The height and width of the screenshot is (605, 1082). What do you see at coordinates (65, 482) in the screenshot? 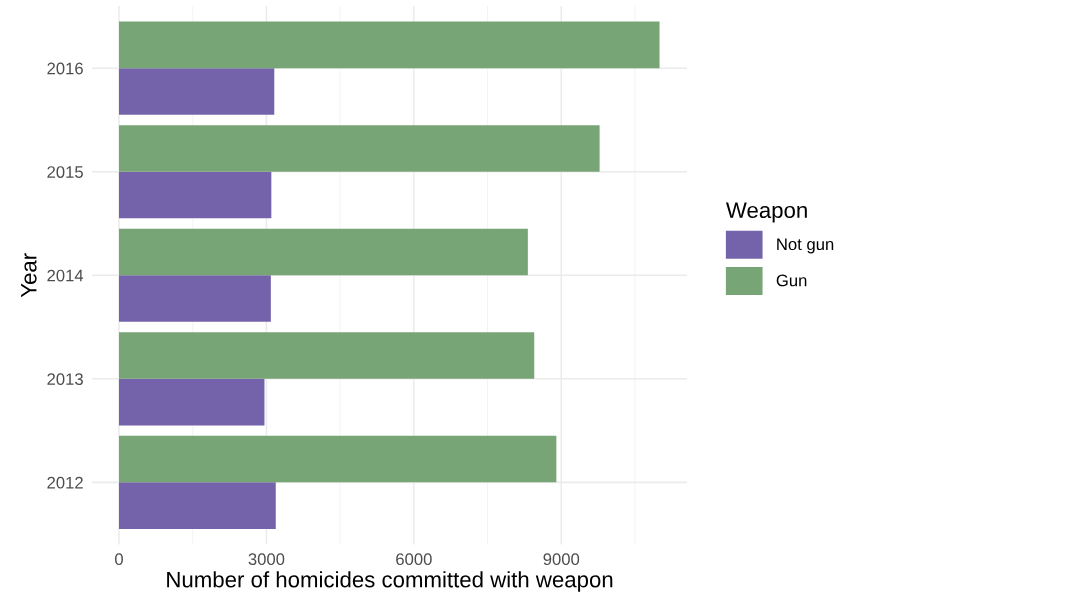
I see `y-tick-label: 2012` at bounding box center [65, 482].